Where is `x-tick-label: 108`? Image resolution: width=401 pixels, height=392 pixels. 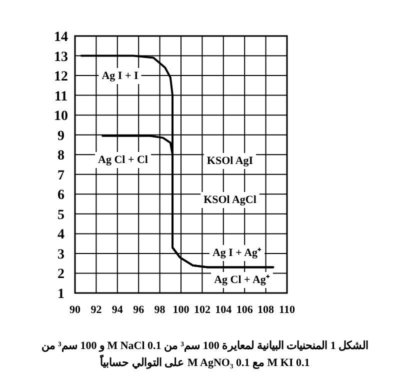 x-tick-label: 108 is located at coordinates (266, 310).